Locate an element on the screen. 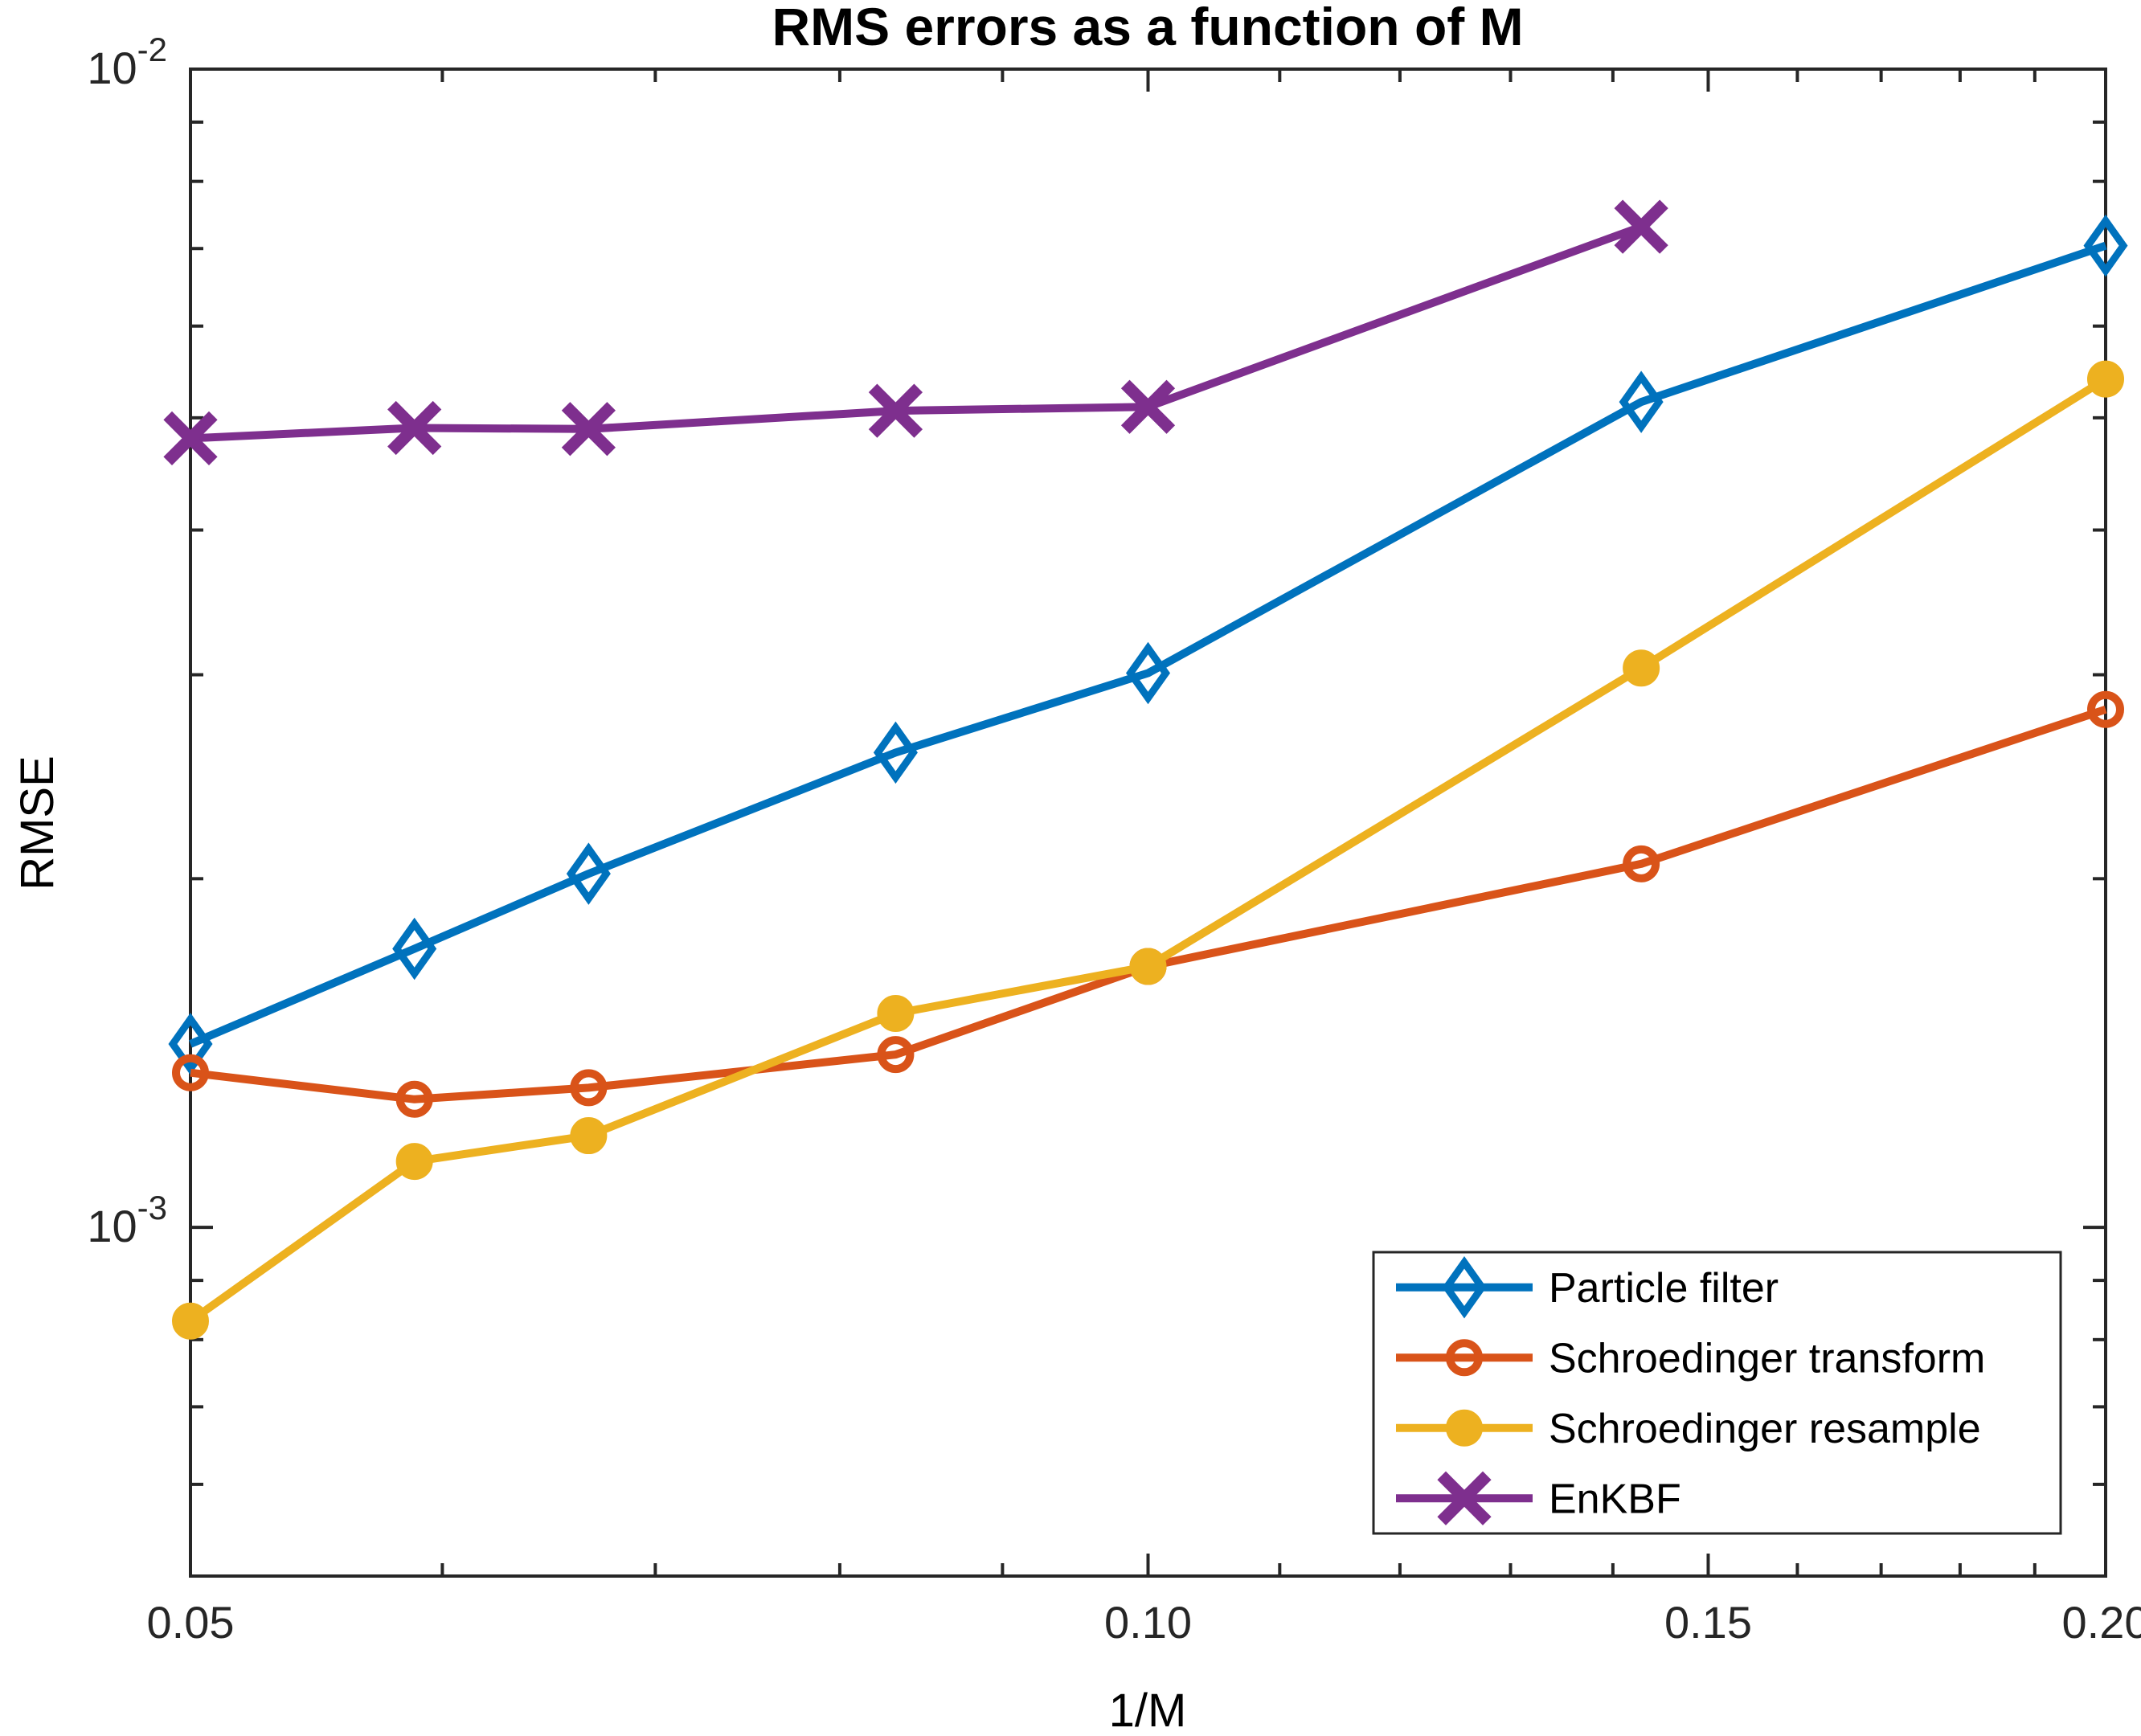 This screenshot has height=1736, width=2141. x-tick-label: 0.05 is located at coordinates (191, 1622).